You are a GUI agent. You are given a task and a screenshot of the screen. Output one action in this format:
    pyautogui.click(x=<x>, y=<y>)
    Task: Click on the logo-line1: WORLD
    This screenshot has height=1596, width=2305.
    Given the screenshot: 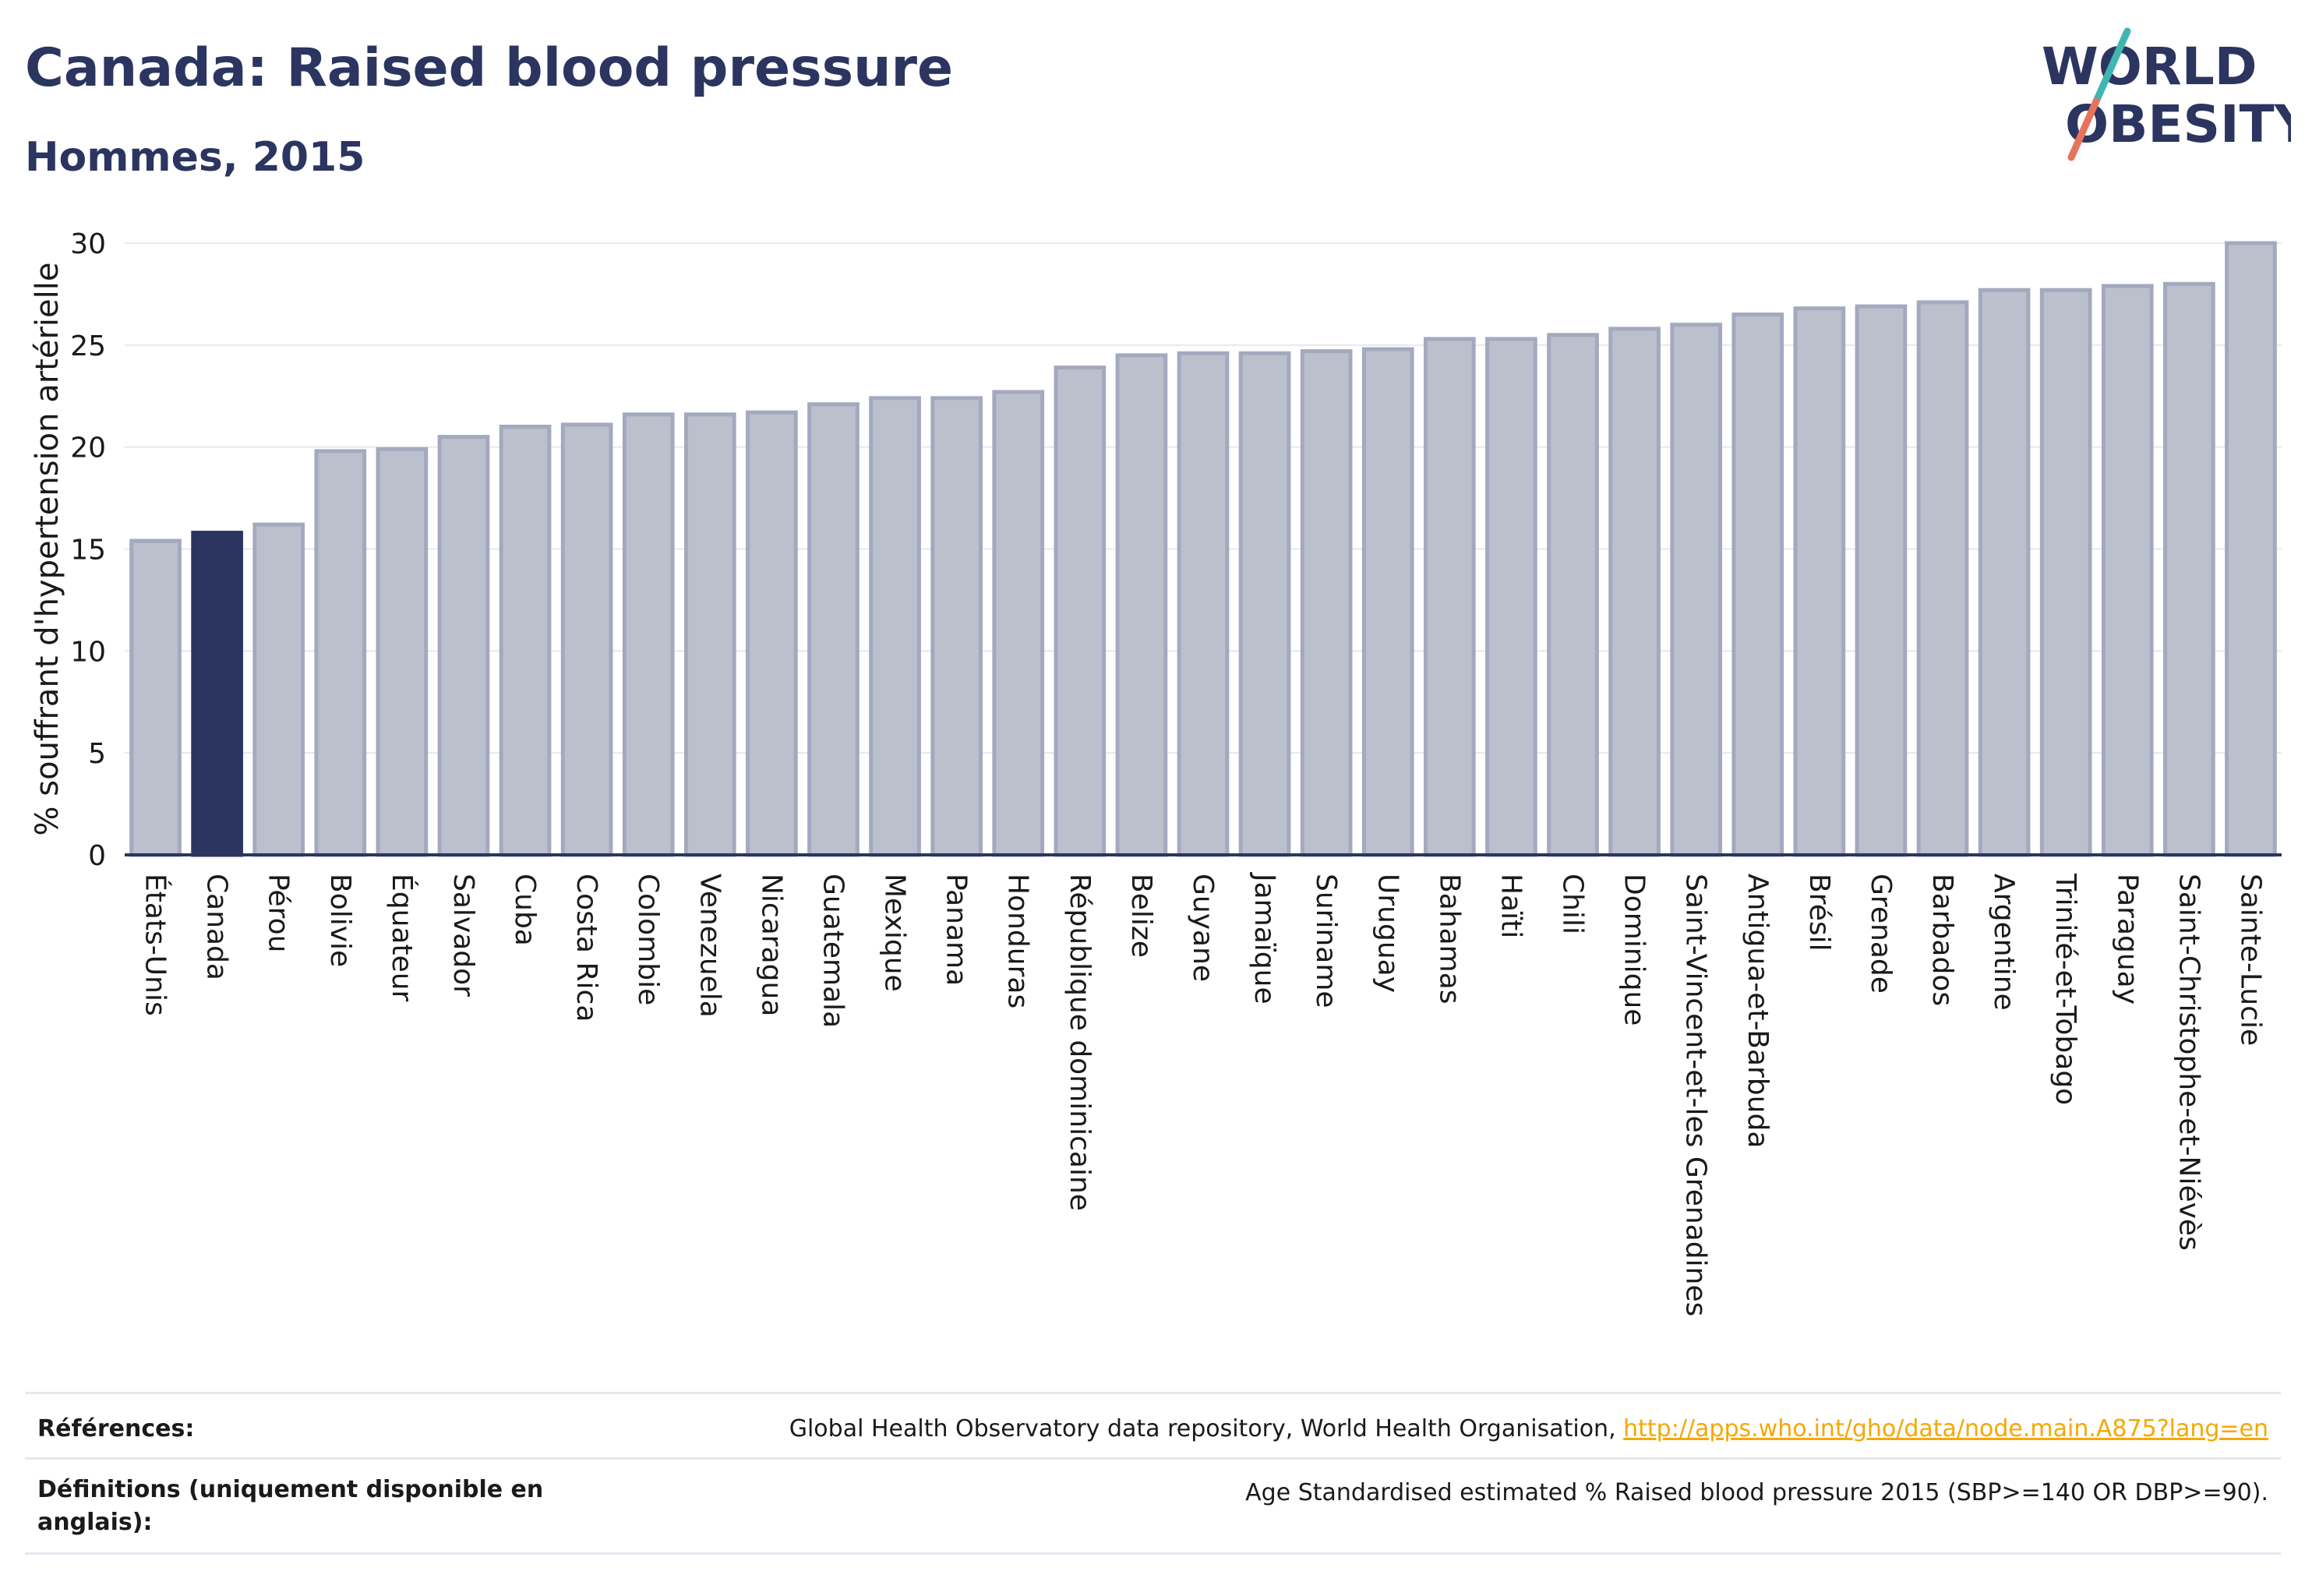 What is the action you would take?
    pyautogui.click(x=2149, y=67)
    